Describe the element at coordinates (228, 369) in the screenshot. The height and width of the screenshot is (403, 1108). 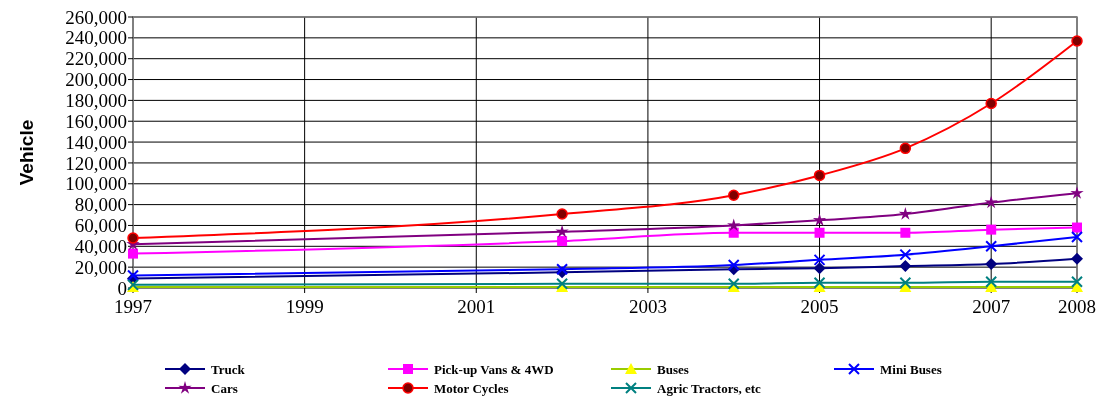
I see `legend-label: Truck` at that location.